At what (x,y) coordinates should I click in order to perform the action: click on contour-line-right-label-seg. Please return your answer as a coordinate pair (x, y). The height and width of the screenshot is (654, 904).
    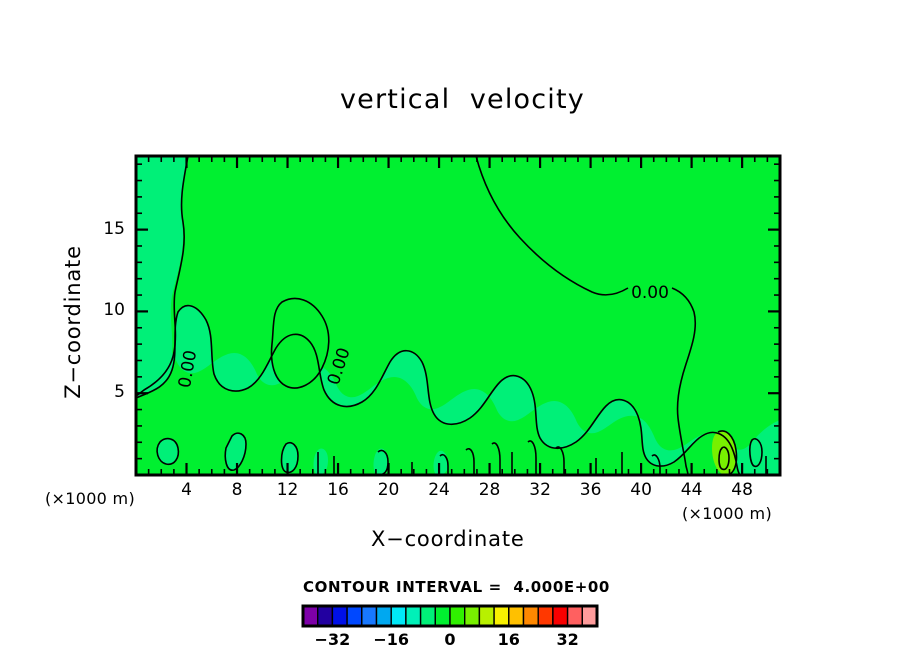
    Looking at the image, I should click on (684, 381).